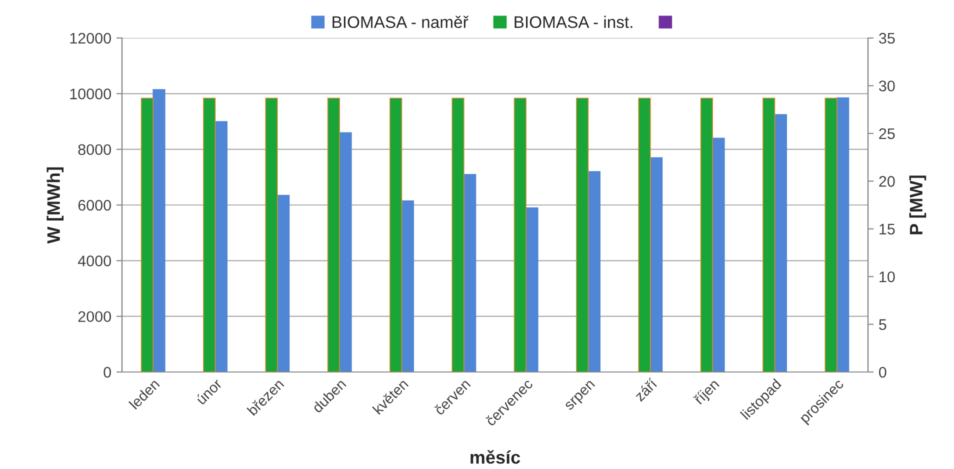 Image resolution: width=954 pixels, height=469 pixels. What do you see at coordinates (882, 372) in the screenshot?
I see `y2-tick-label: 0` at bounding box center [882, 372].